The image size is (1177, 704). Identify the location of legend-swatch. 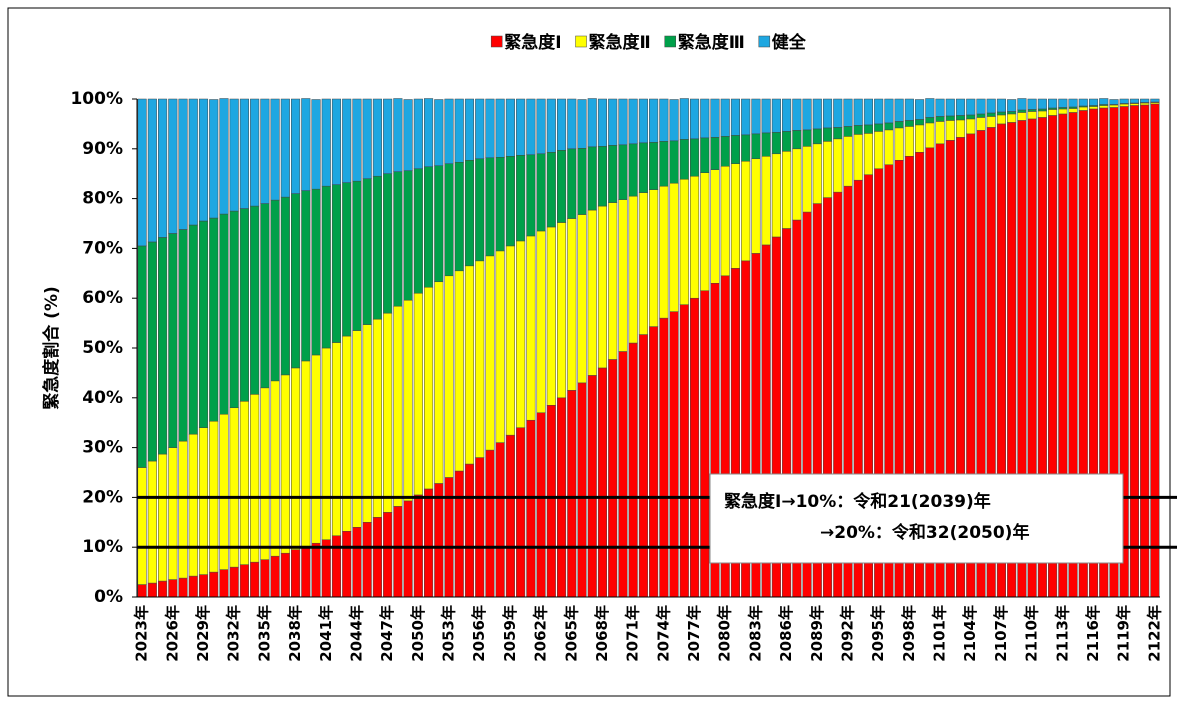
(670, 41).